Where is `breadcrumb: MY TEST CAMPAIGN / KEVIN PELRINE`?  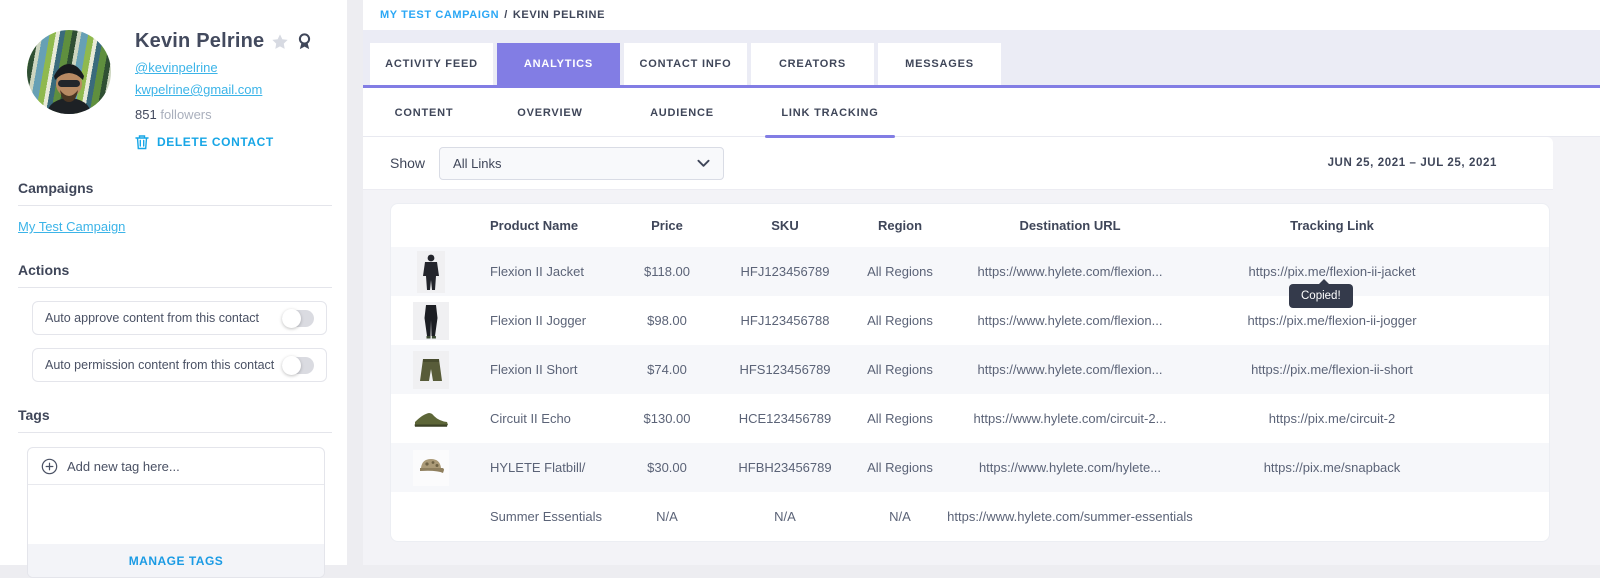
breadcrumb: MY TEST CAMPAIGN / KEVIN PELRINE is located at coordinates (981, 15).